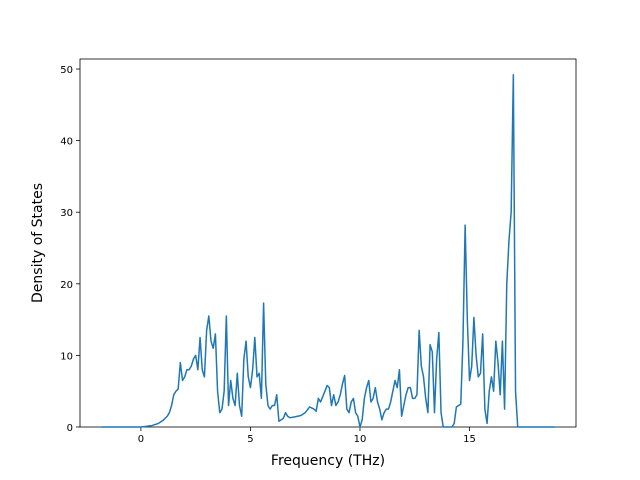 The image size is (640, 480). What do you see at coordinates (38, 243) in the screenshot?
I see `y-axis-label: Density of States` at bounding box center [38, 243].